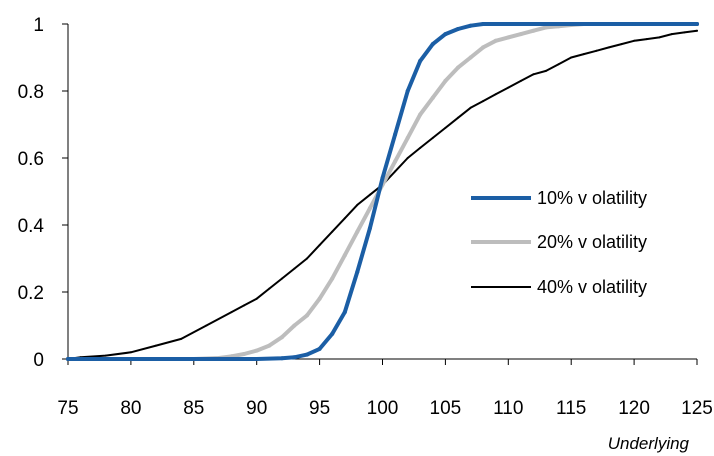 This screenshot has width=714, height=456. What do you see at coordinates (446, 408) in the screenshot?
I see `x-tick-label: 105` at bounding box center [446, 408].